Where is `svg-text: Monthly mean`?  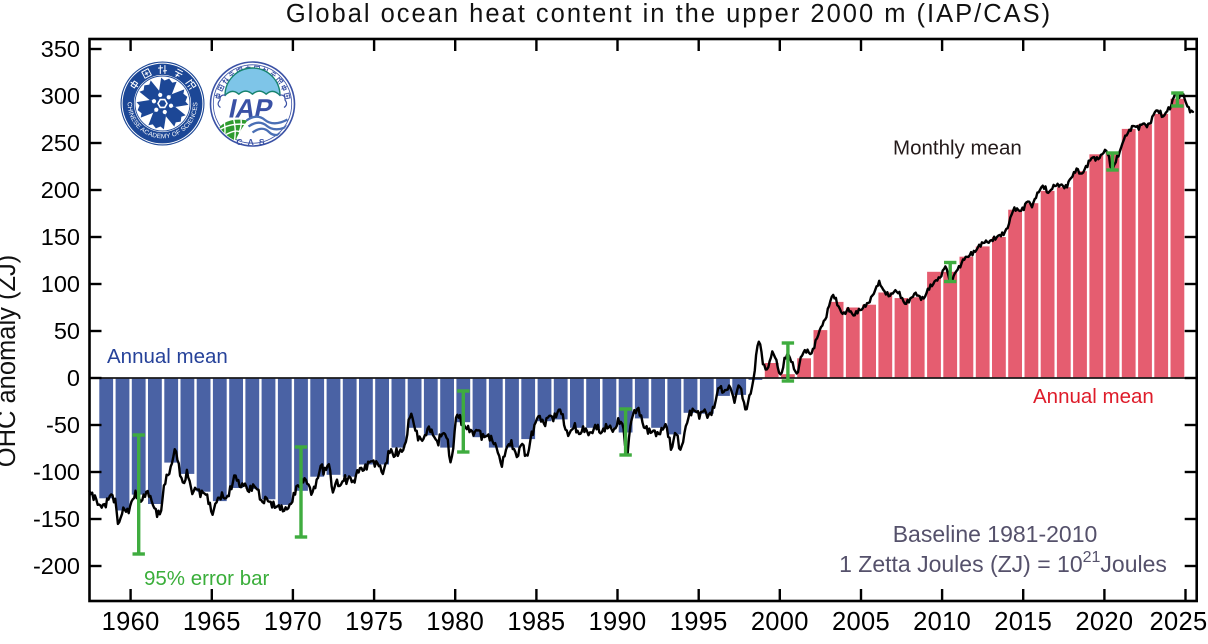 svg-text: Monthly mean is located at coordinates (957, 148).